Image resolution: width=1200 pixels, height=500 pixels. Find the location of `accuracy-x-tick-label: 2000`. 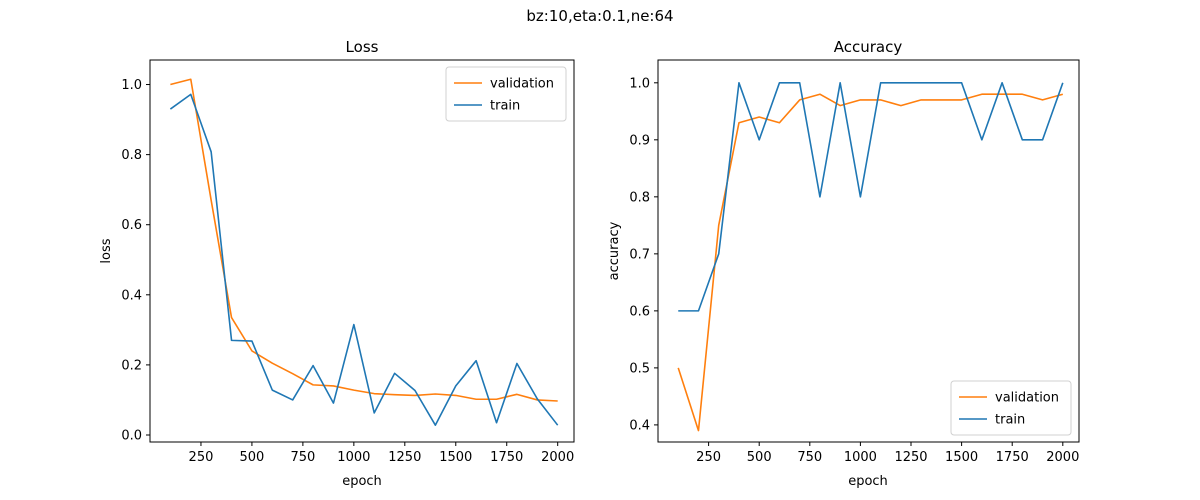

accuracy-x-tick-label: 2000 is located at coordinates (1062, 457).